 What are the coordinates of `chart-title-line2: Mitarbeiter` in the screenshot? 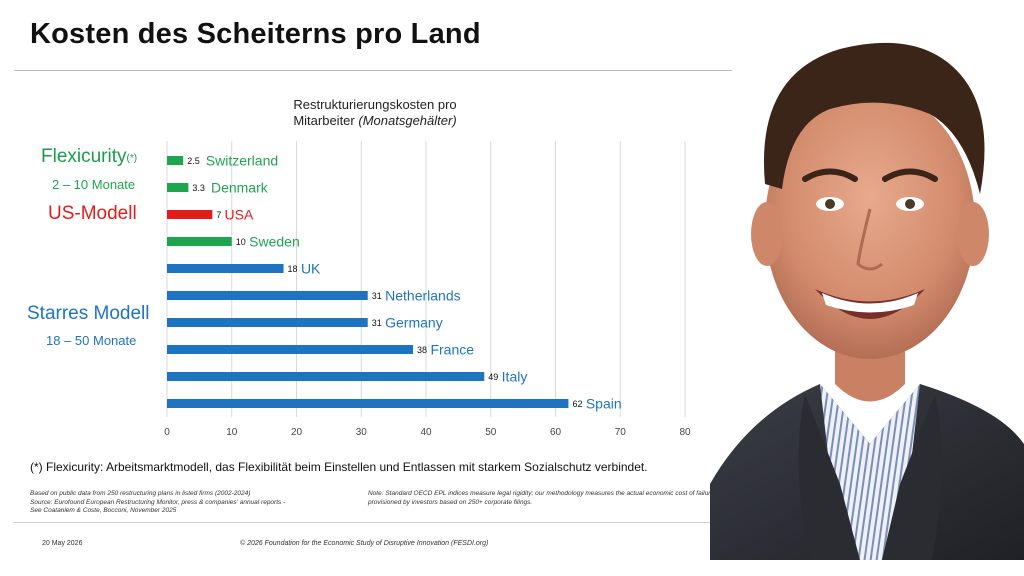 It's located at (324, 120).